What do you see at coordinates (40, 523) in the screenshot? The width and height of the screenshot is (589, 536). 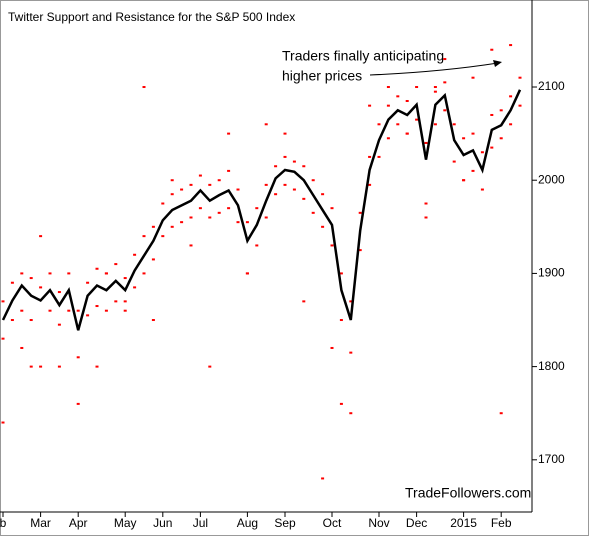 I see `x-tick-label: Mar` at bounding box center [40, 523].